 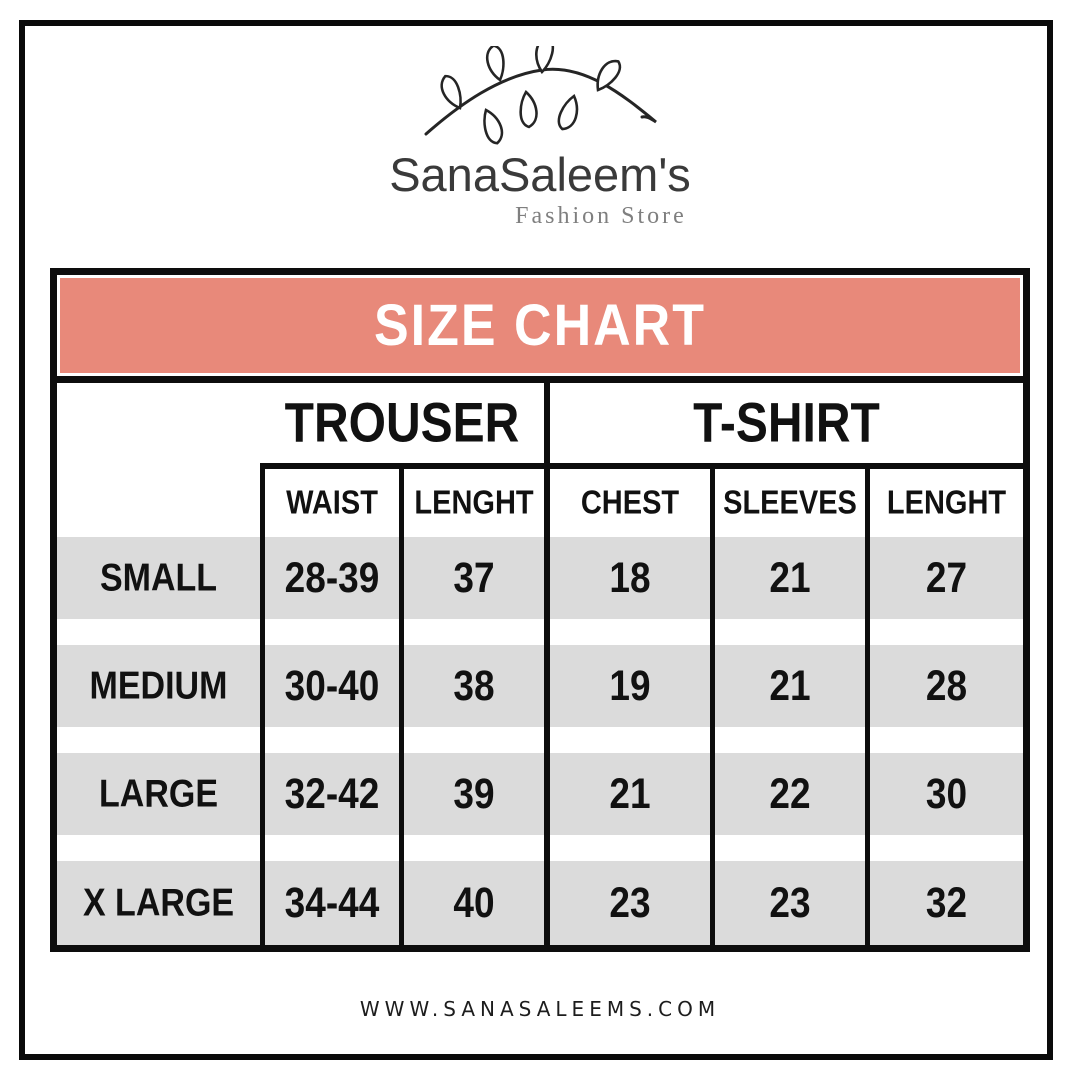 I want to click on cell-trouser-lenght: 37, so click(x=471, y=591).